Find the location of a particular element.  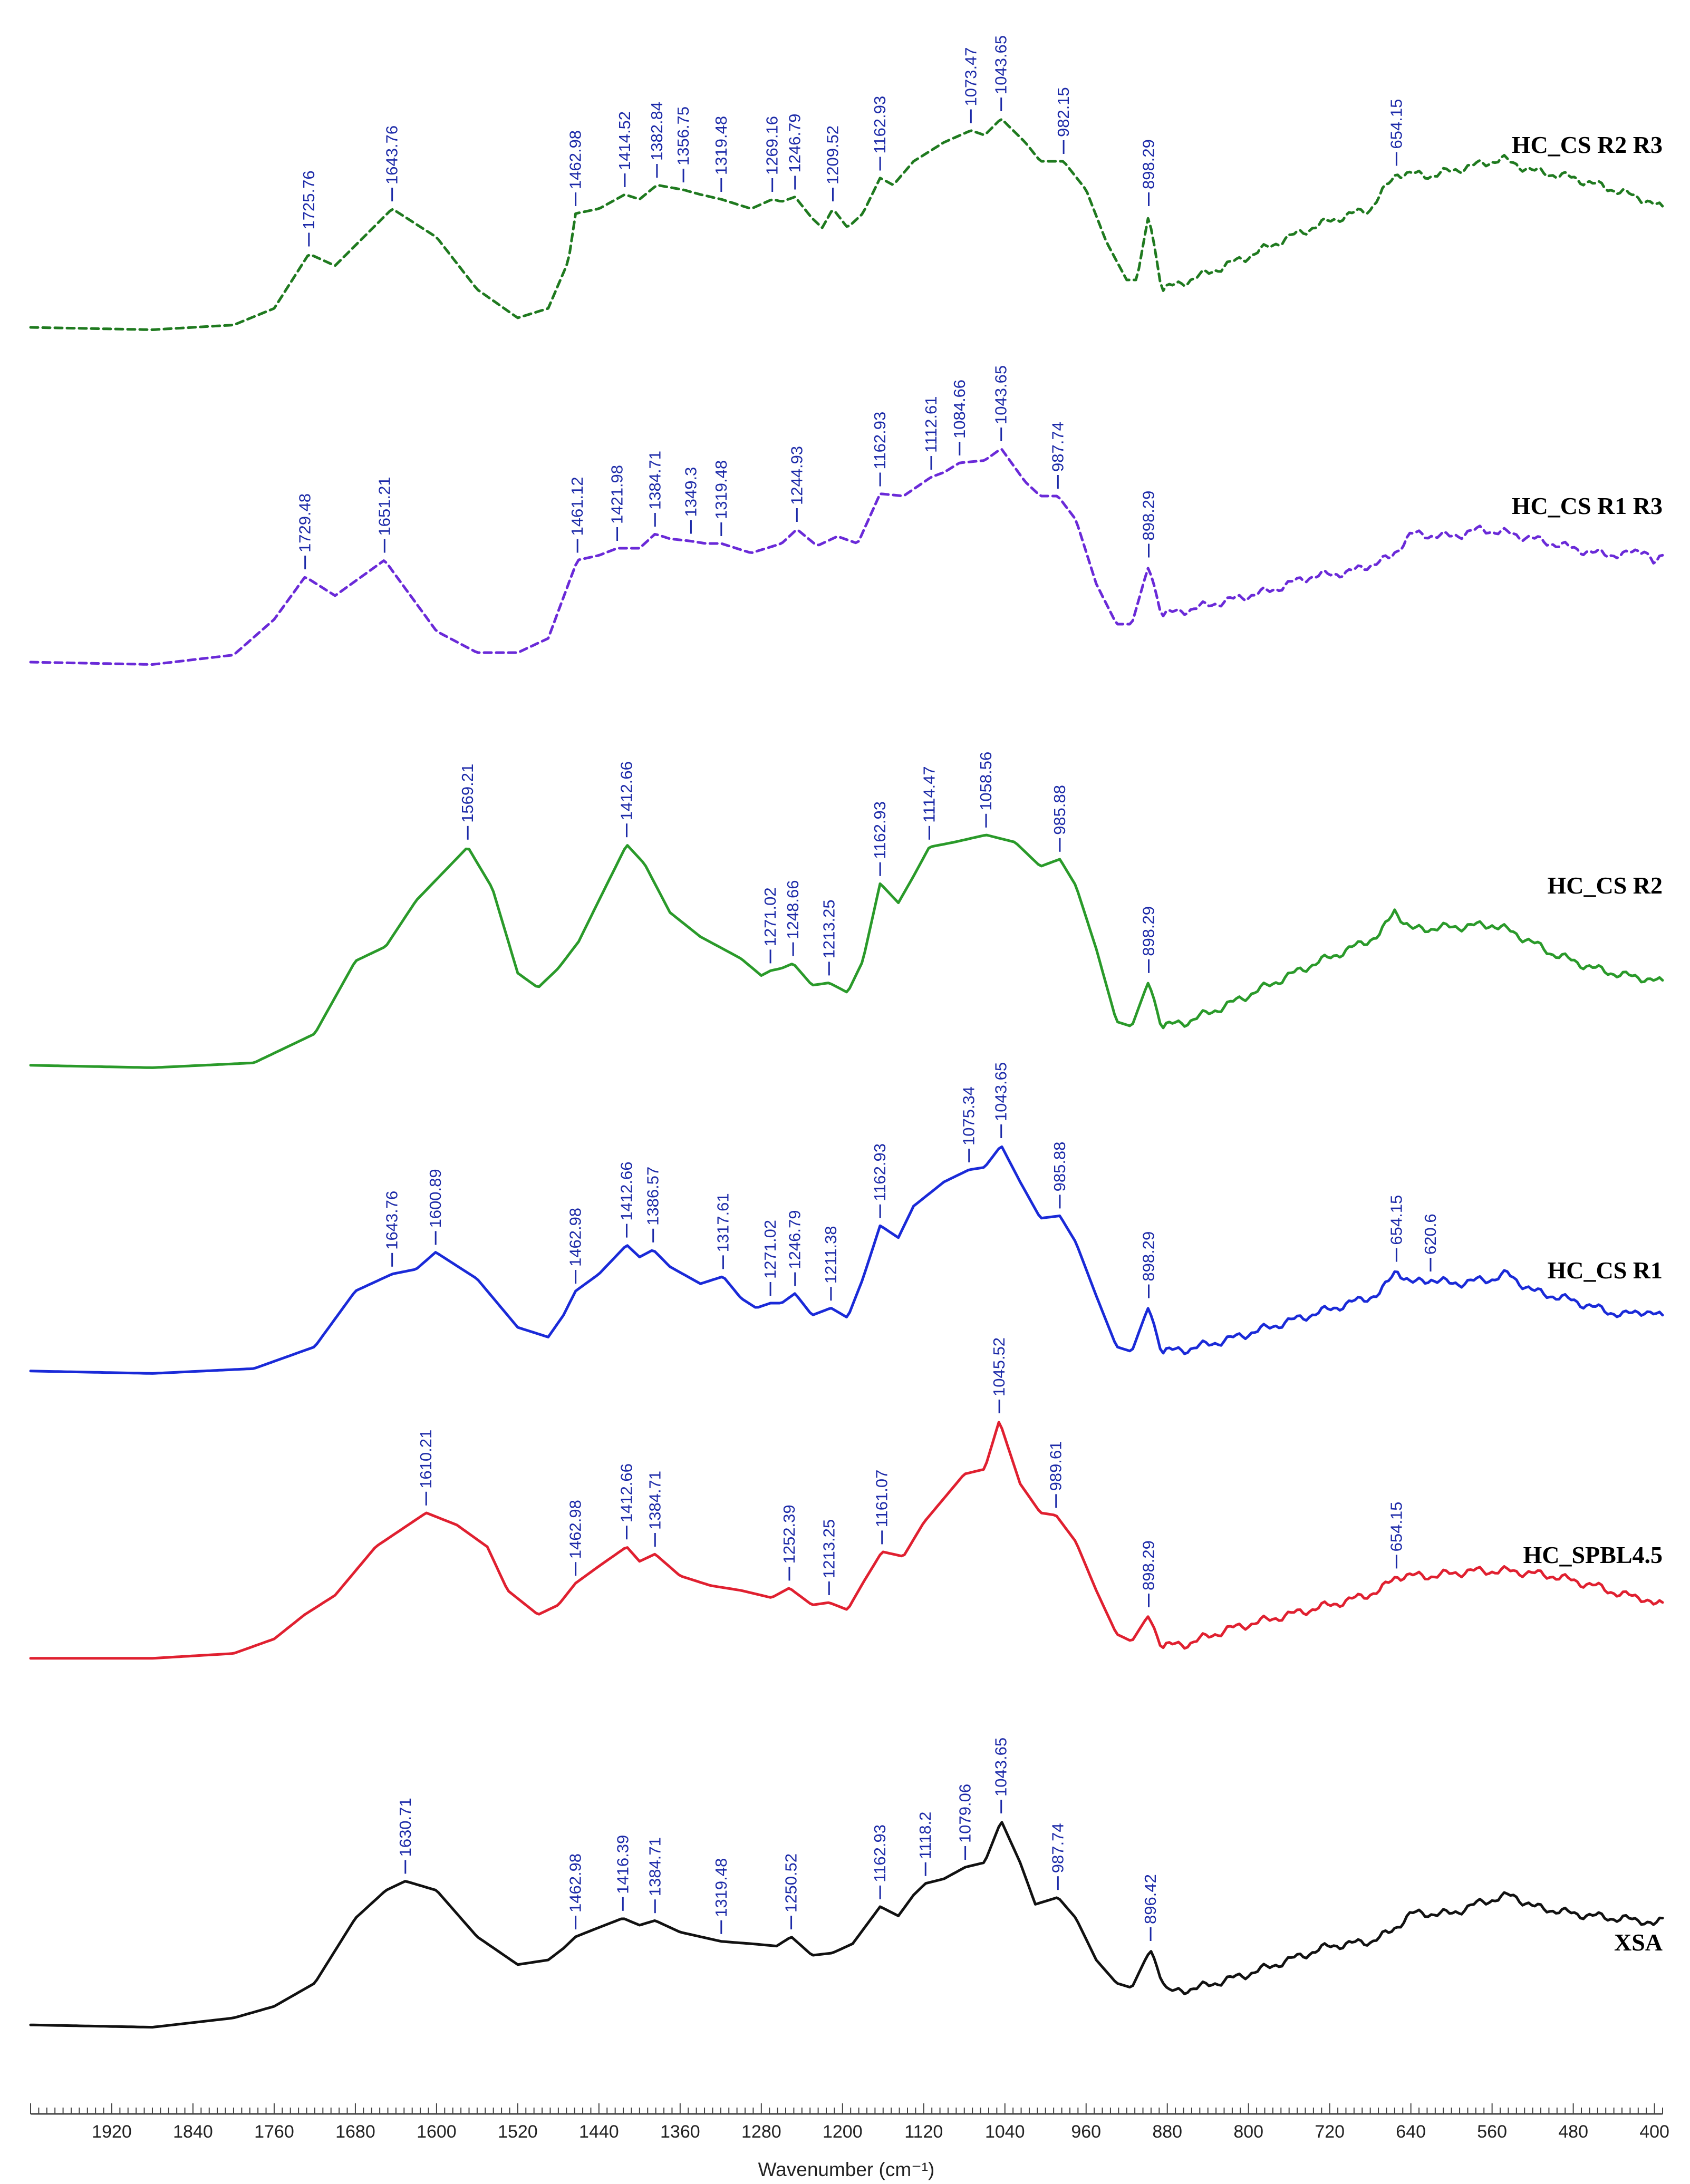

peak-label: 1725.76 is located at coordinates (309, 199).